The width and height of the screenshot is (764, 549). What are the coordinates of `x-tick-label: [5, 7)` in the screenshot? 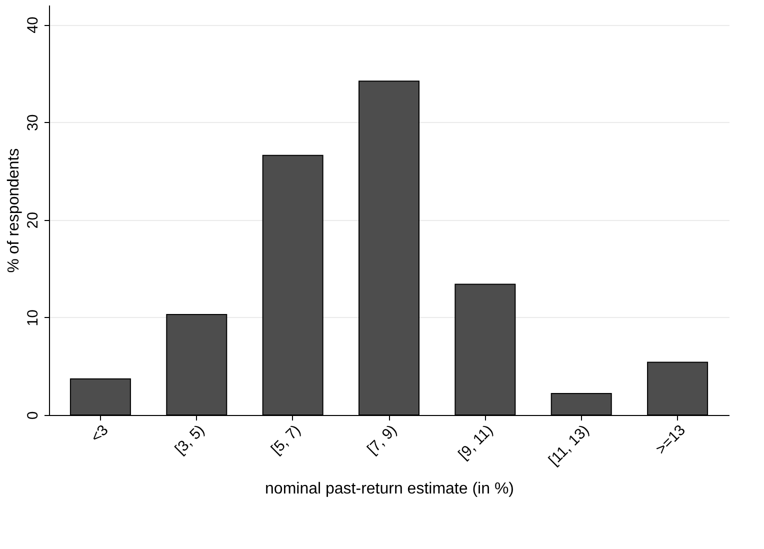 It's located at (286, 440).